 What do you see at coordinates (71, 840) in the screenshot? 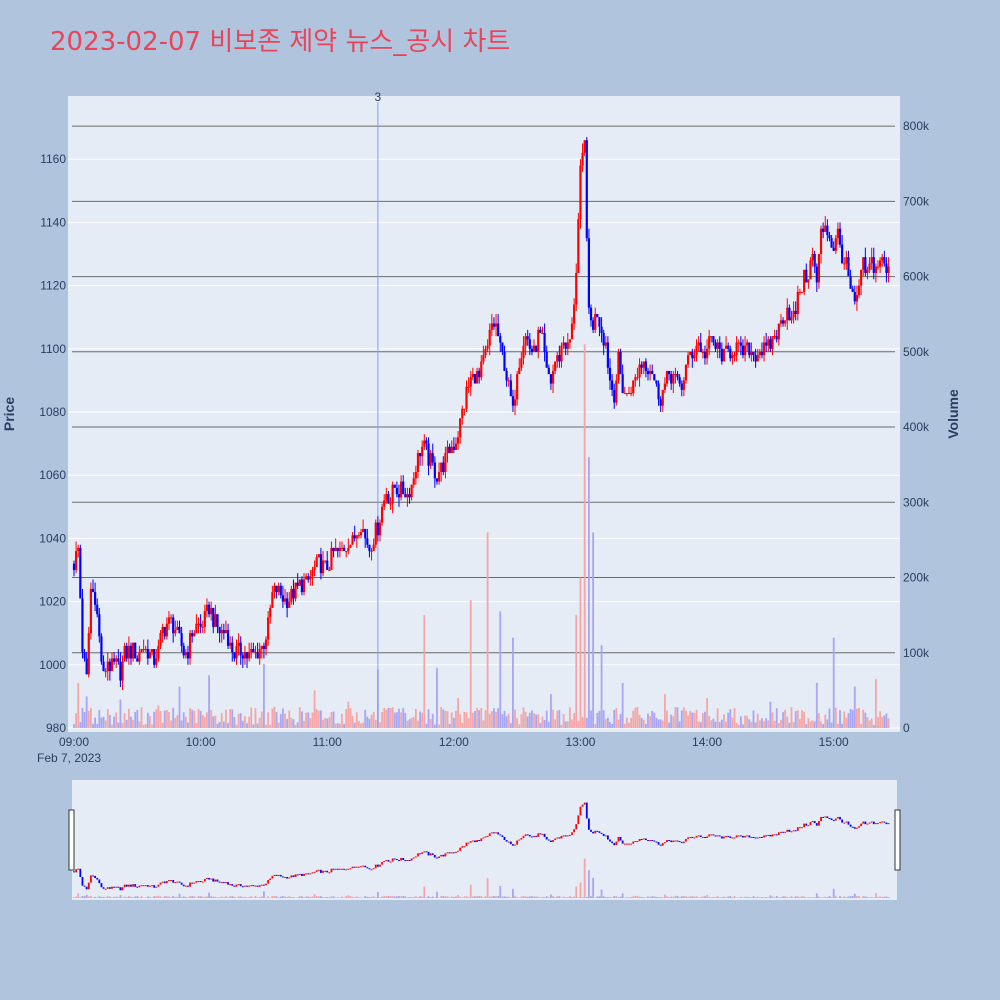
I see `range-slider-left-handle` at bounding box center [71, 840].